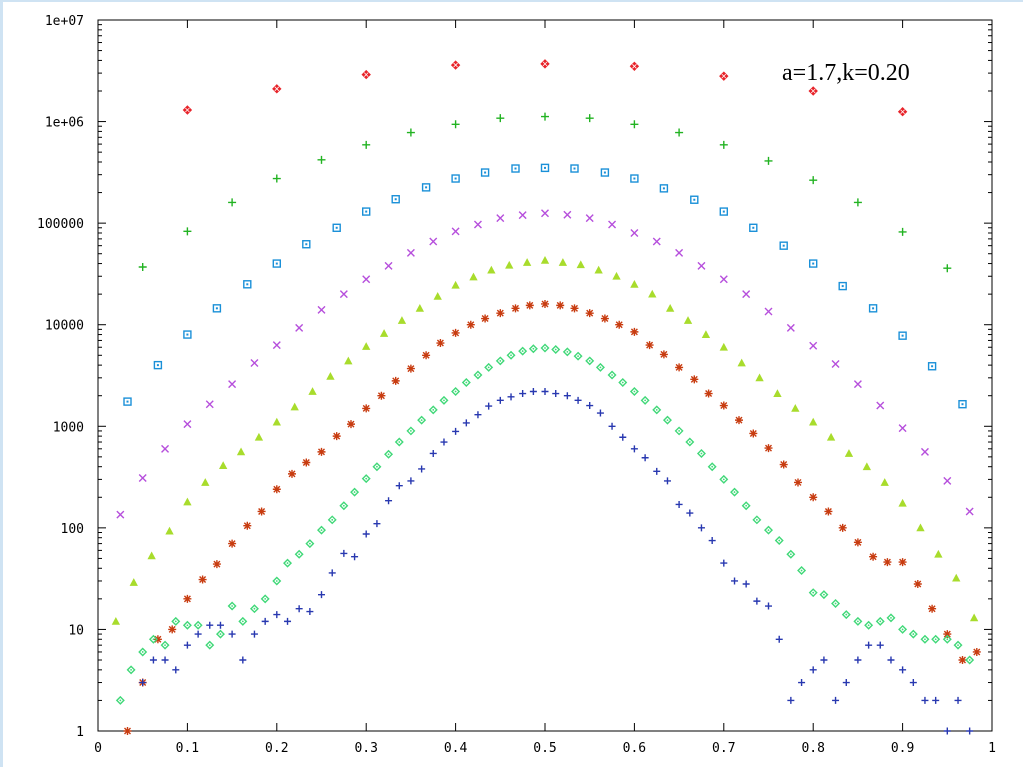 Image resolution: width=1023 pixels, height=767 pixels. I want to click on y-tick-label: 10, so click(76, 630).